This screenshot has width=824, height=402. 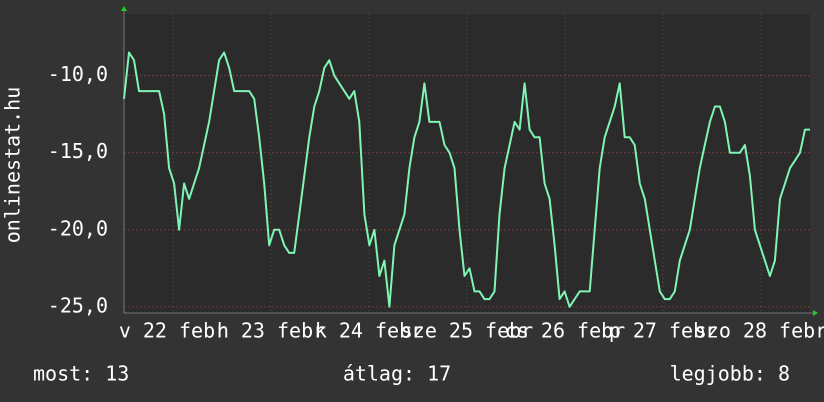 I want to click on x-tick-label: v 22 febr, so click(x=173, y=331).